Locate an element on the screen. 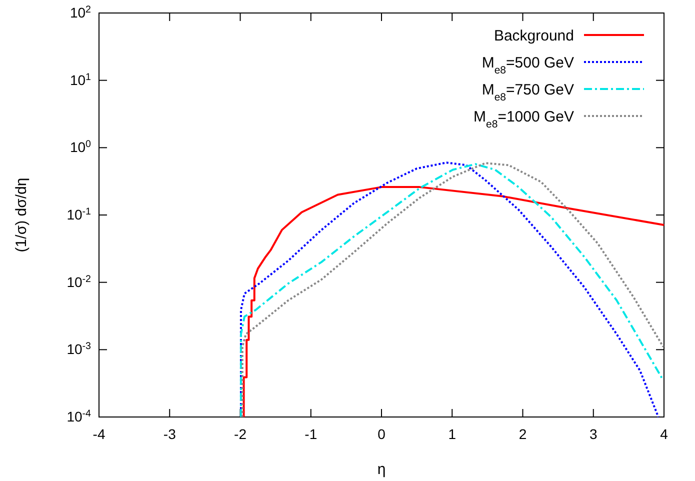 This screenshot has width=695, height=481. y-tick-label: 10$^{-2}$ is located at coordinates (78, 281).